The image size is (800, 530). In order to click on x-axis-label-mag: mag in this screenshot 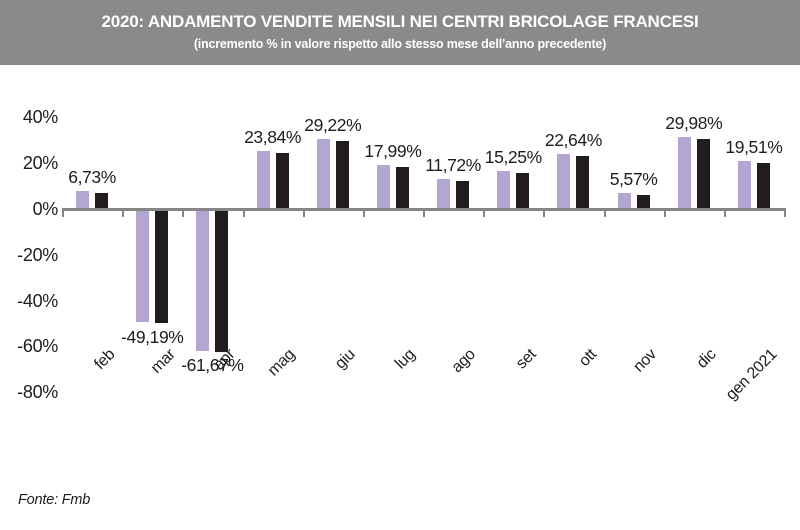, I will do `click(282, 363)`.